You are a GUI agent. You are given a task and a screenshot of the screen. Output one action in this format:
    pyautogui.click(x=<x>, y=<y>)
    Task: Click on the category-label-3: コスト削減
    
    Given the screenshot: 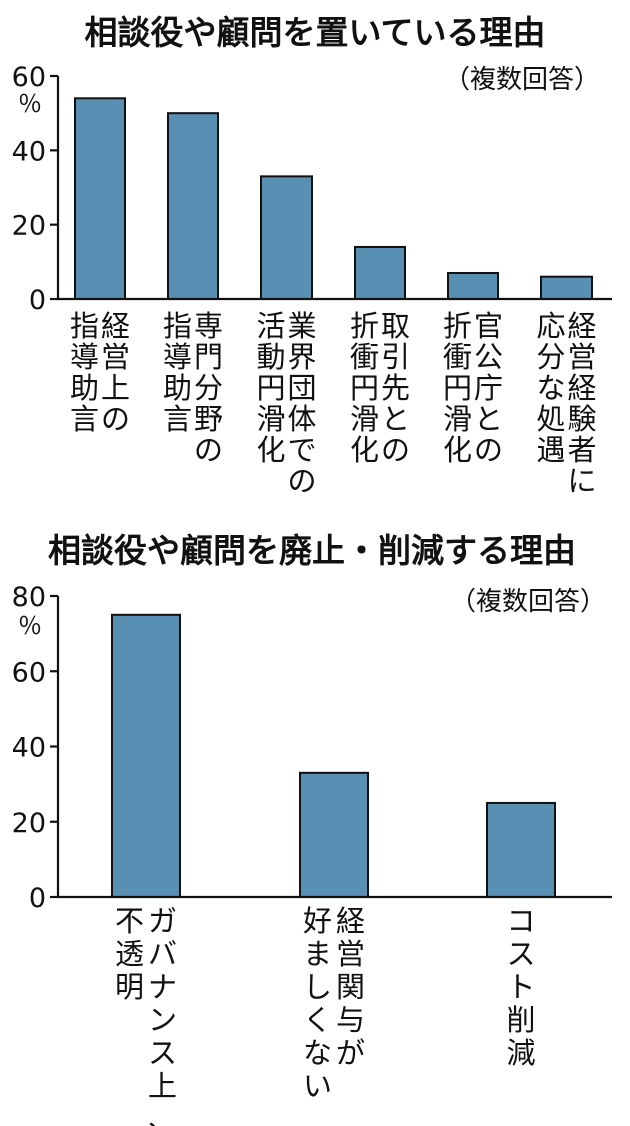 What is the action you would take?
    pyautogui.click(x=520, y=987)
    